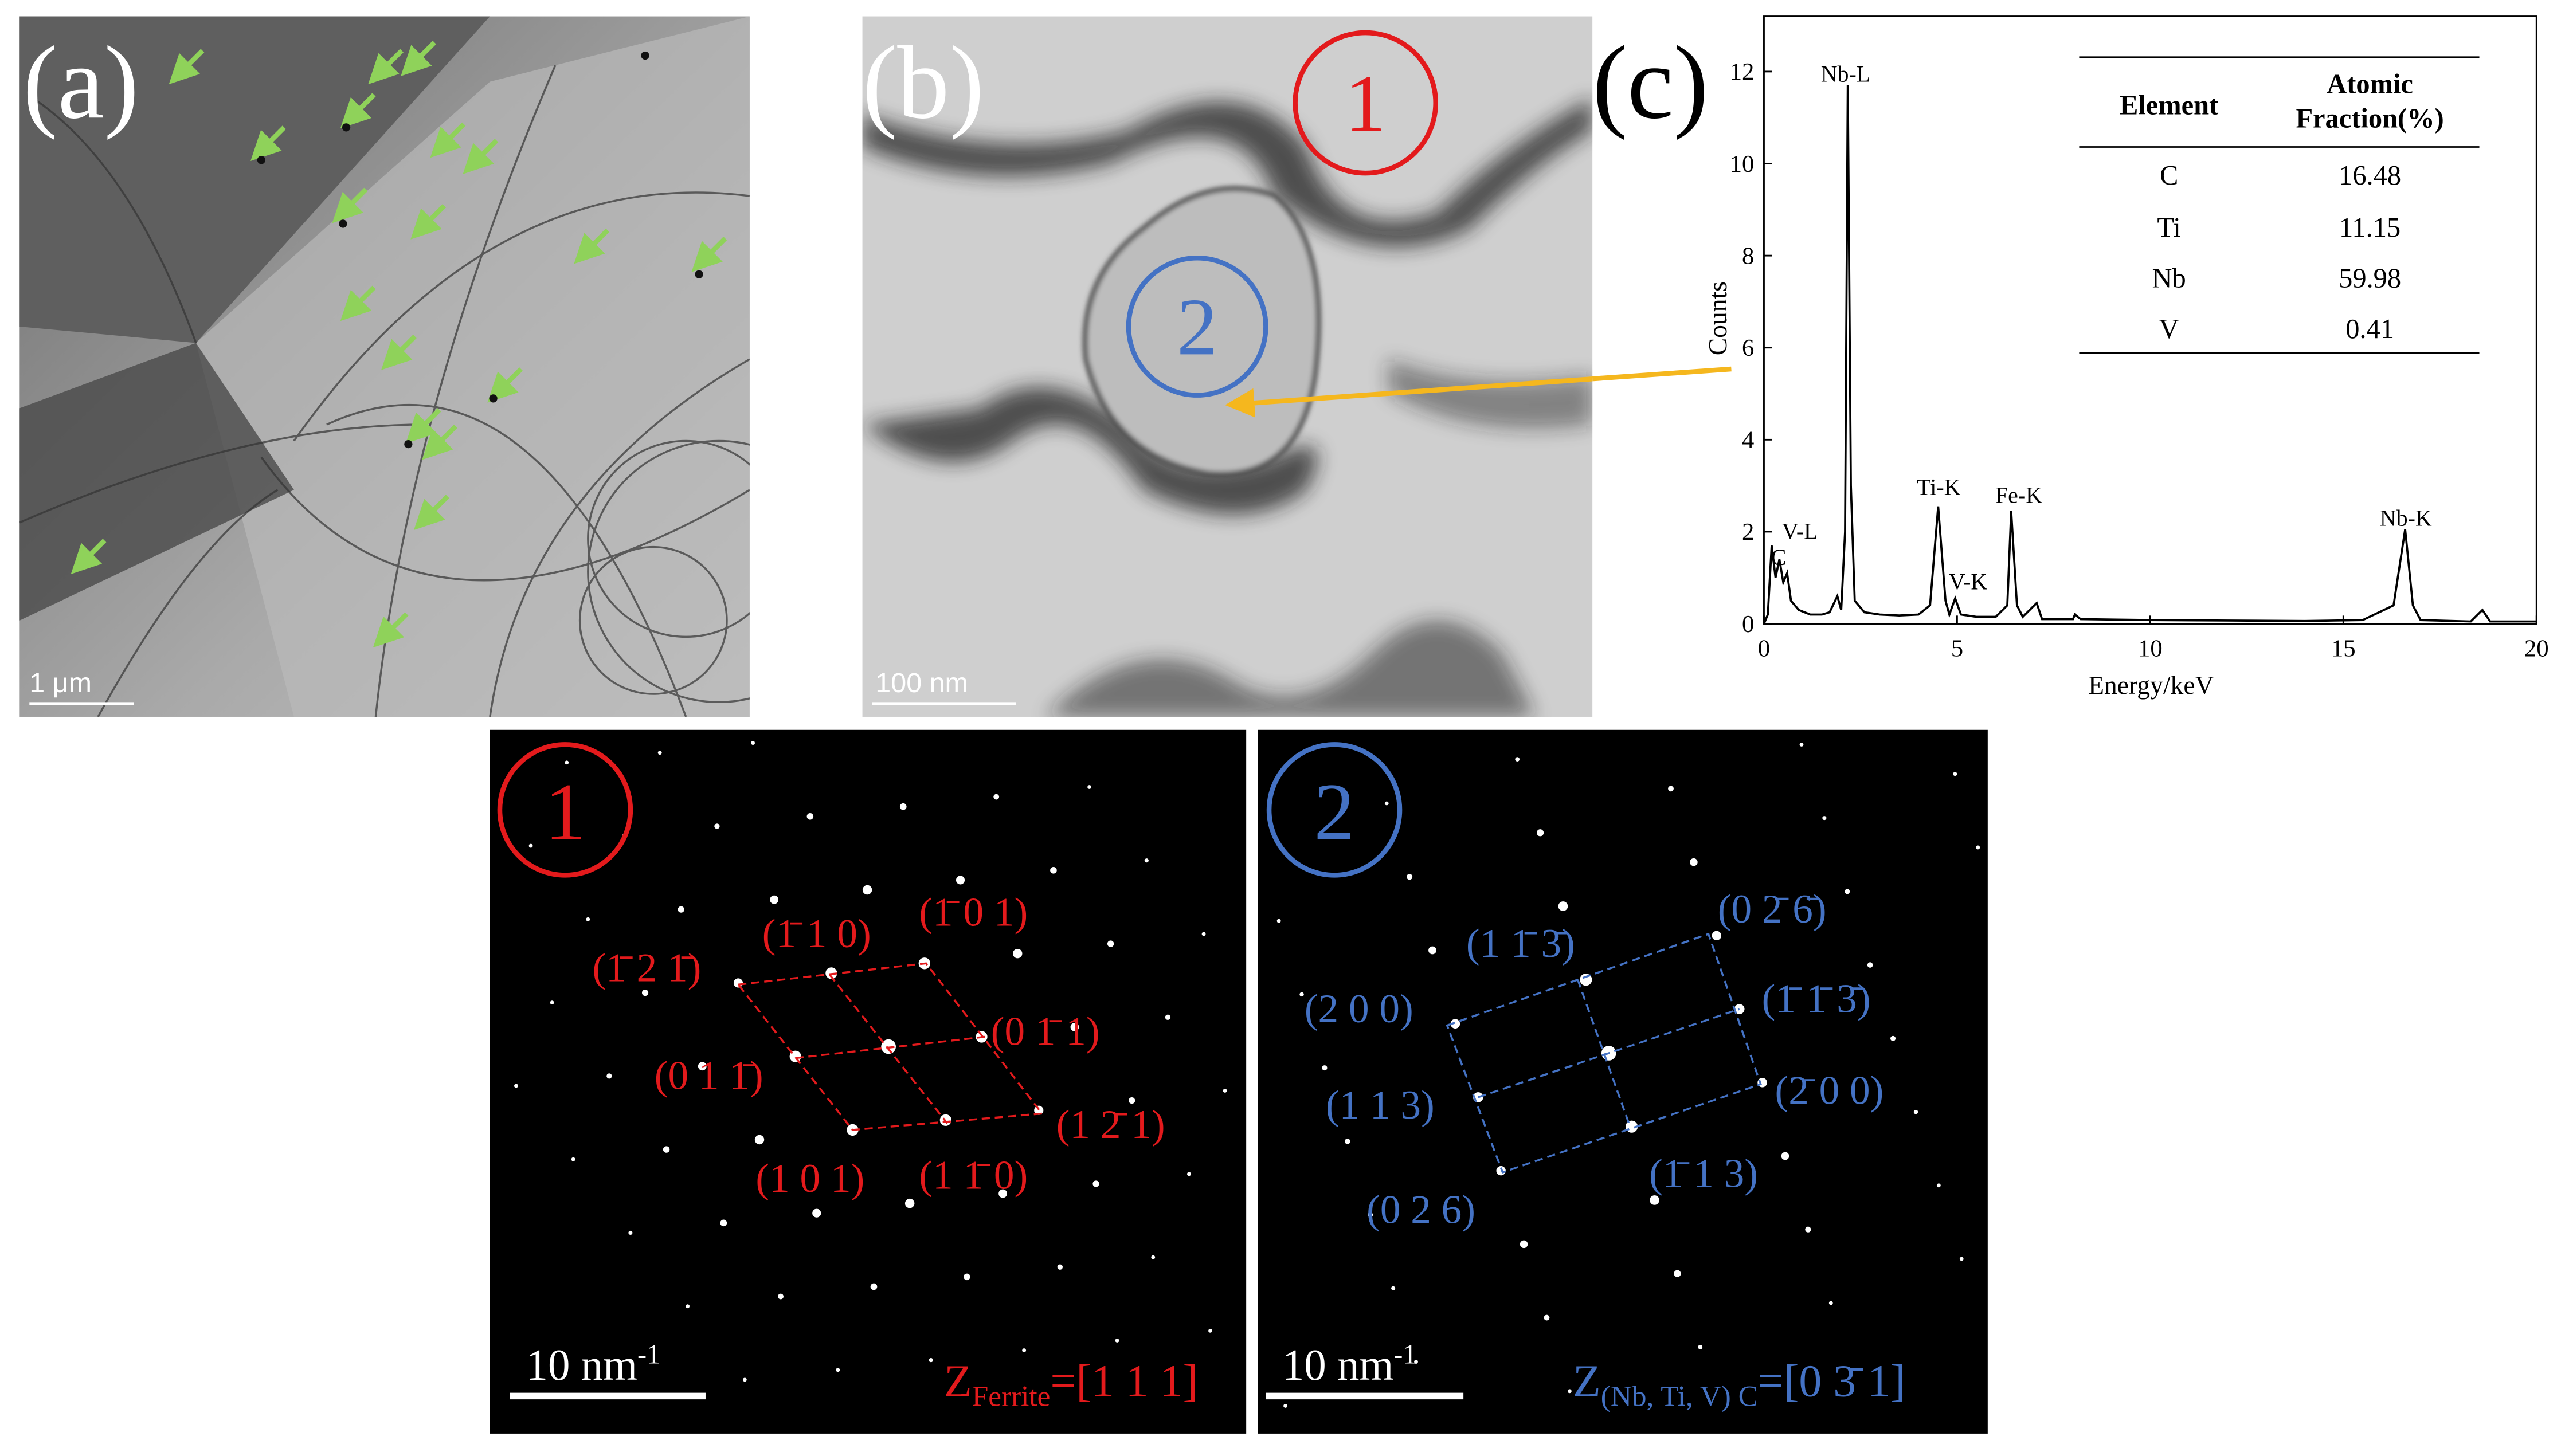 This screenshot has height=1456, width=2561. I want to click on spot-index: (1̄ 0 1), so click(973, 912).